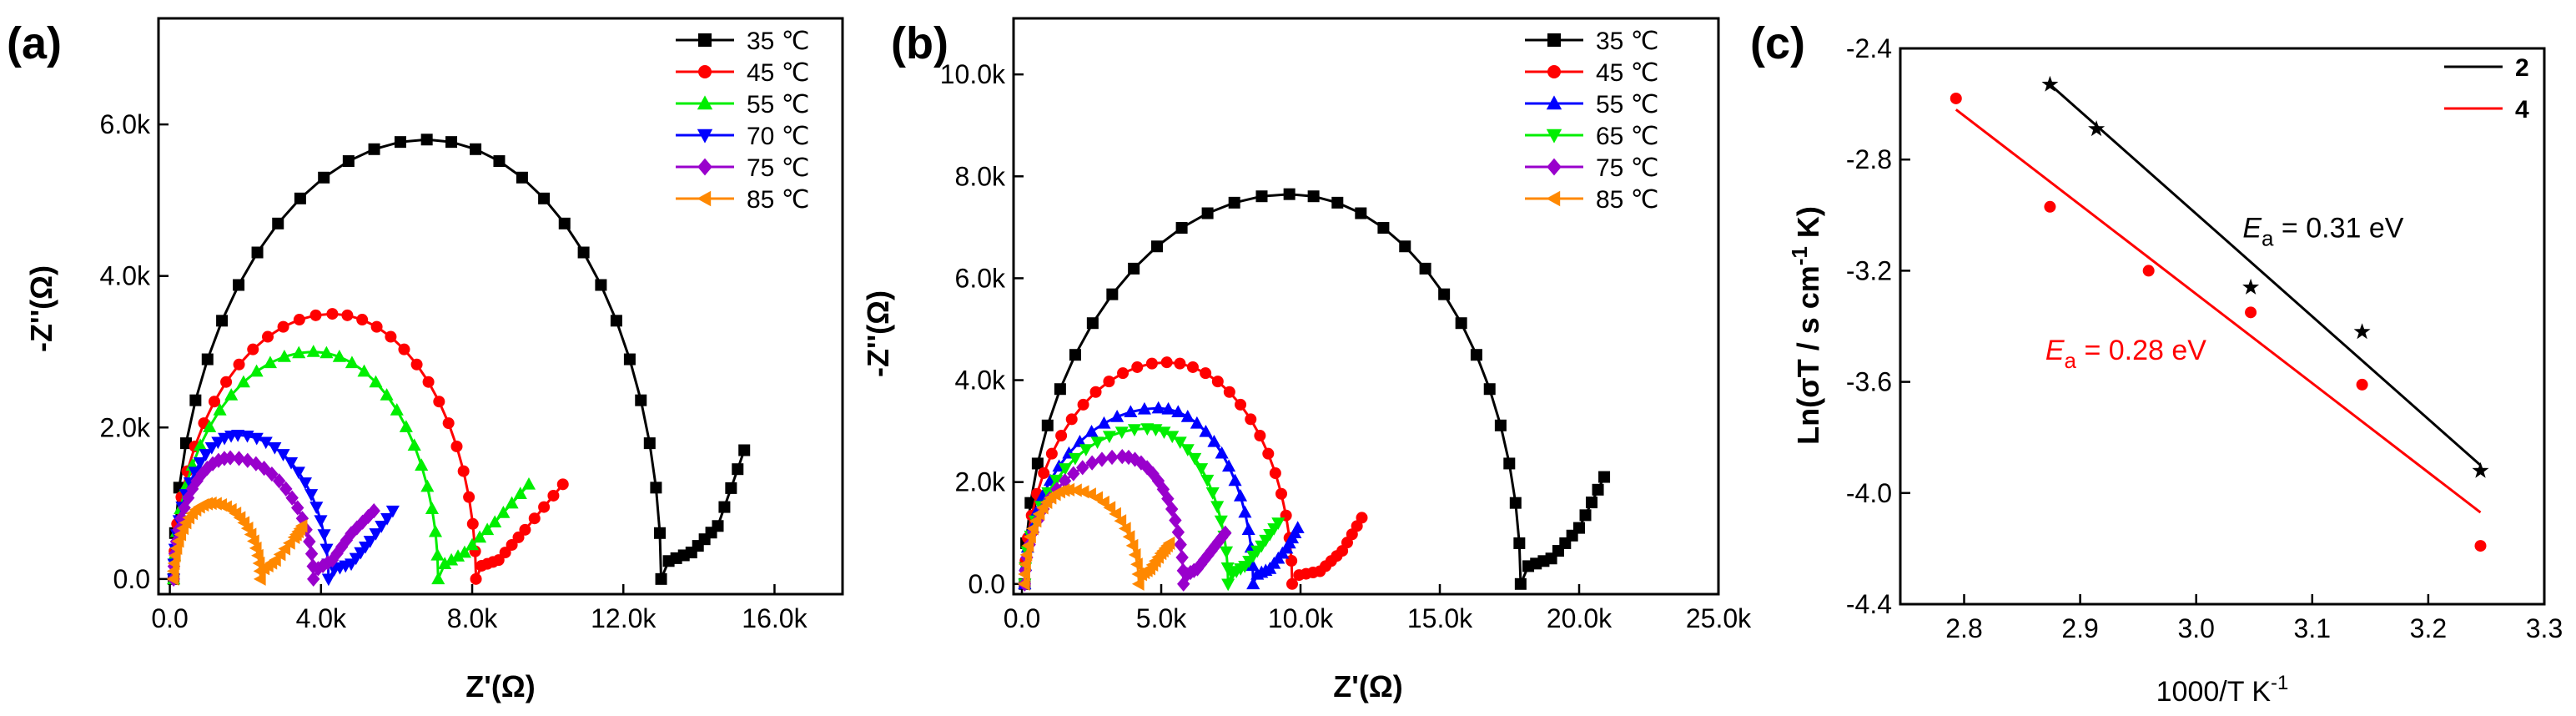 The width and height of the screenshot is (2576, 716). Describe the element at coordinates (2055, 350) in the screenshot. I see `ea-symbol: E` at that location.